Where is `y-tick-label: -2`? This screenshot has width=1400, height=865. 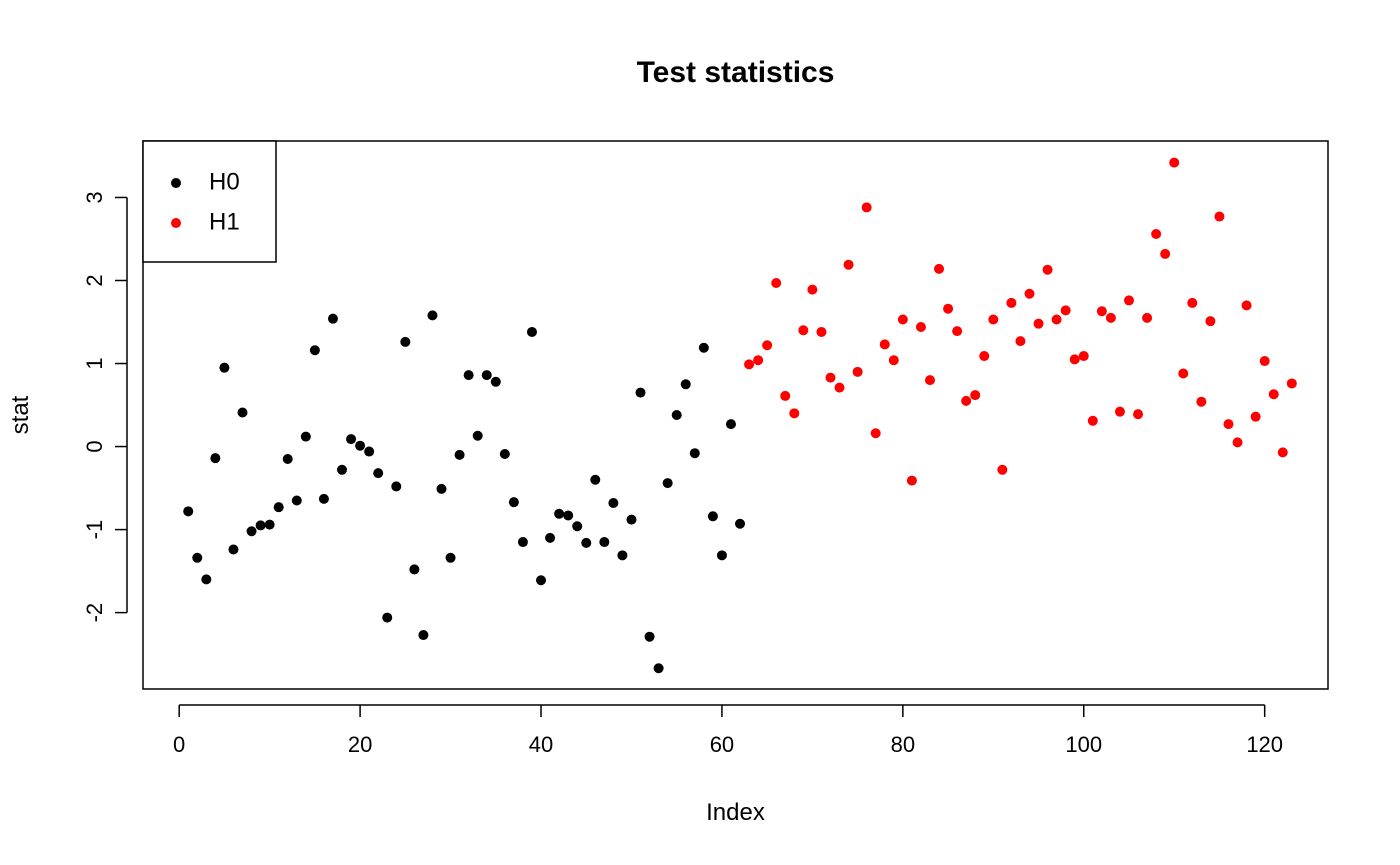
y-tick-label: -2 is located at coordinates (94, 613).